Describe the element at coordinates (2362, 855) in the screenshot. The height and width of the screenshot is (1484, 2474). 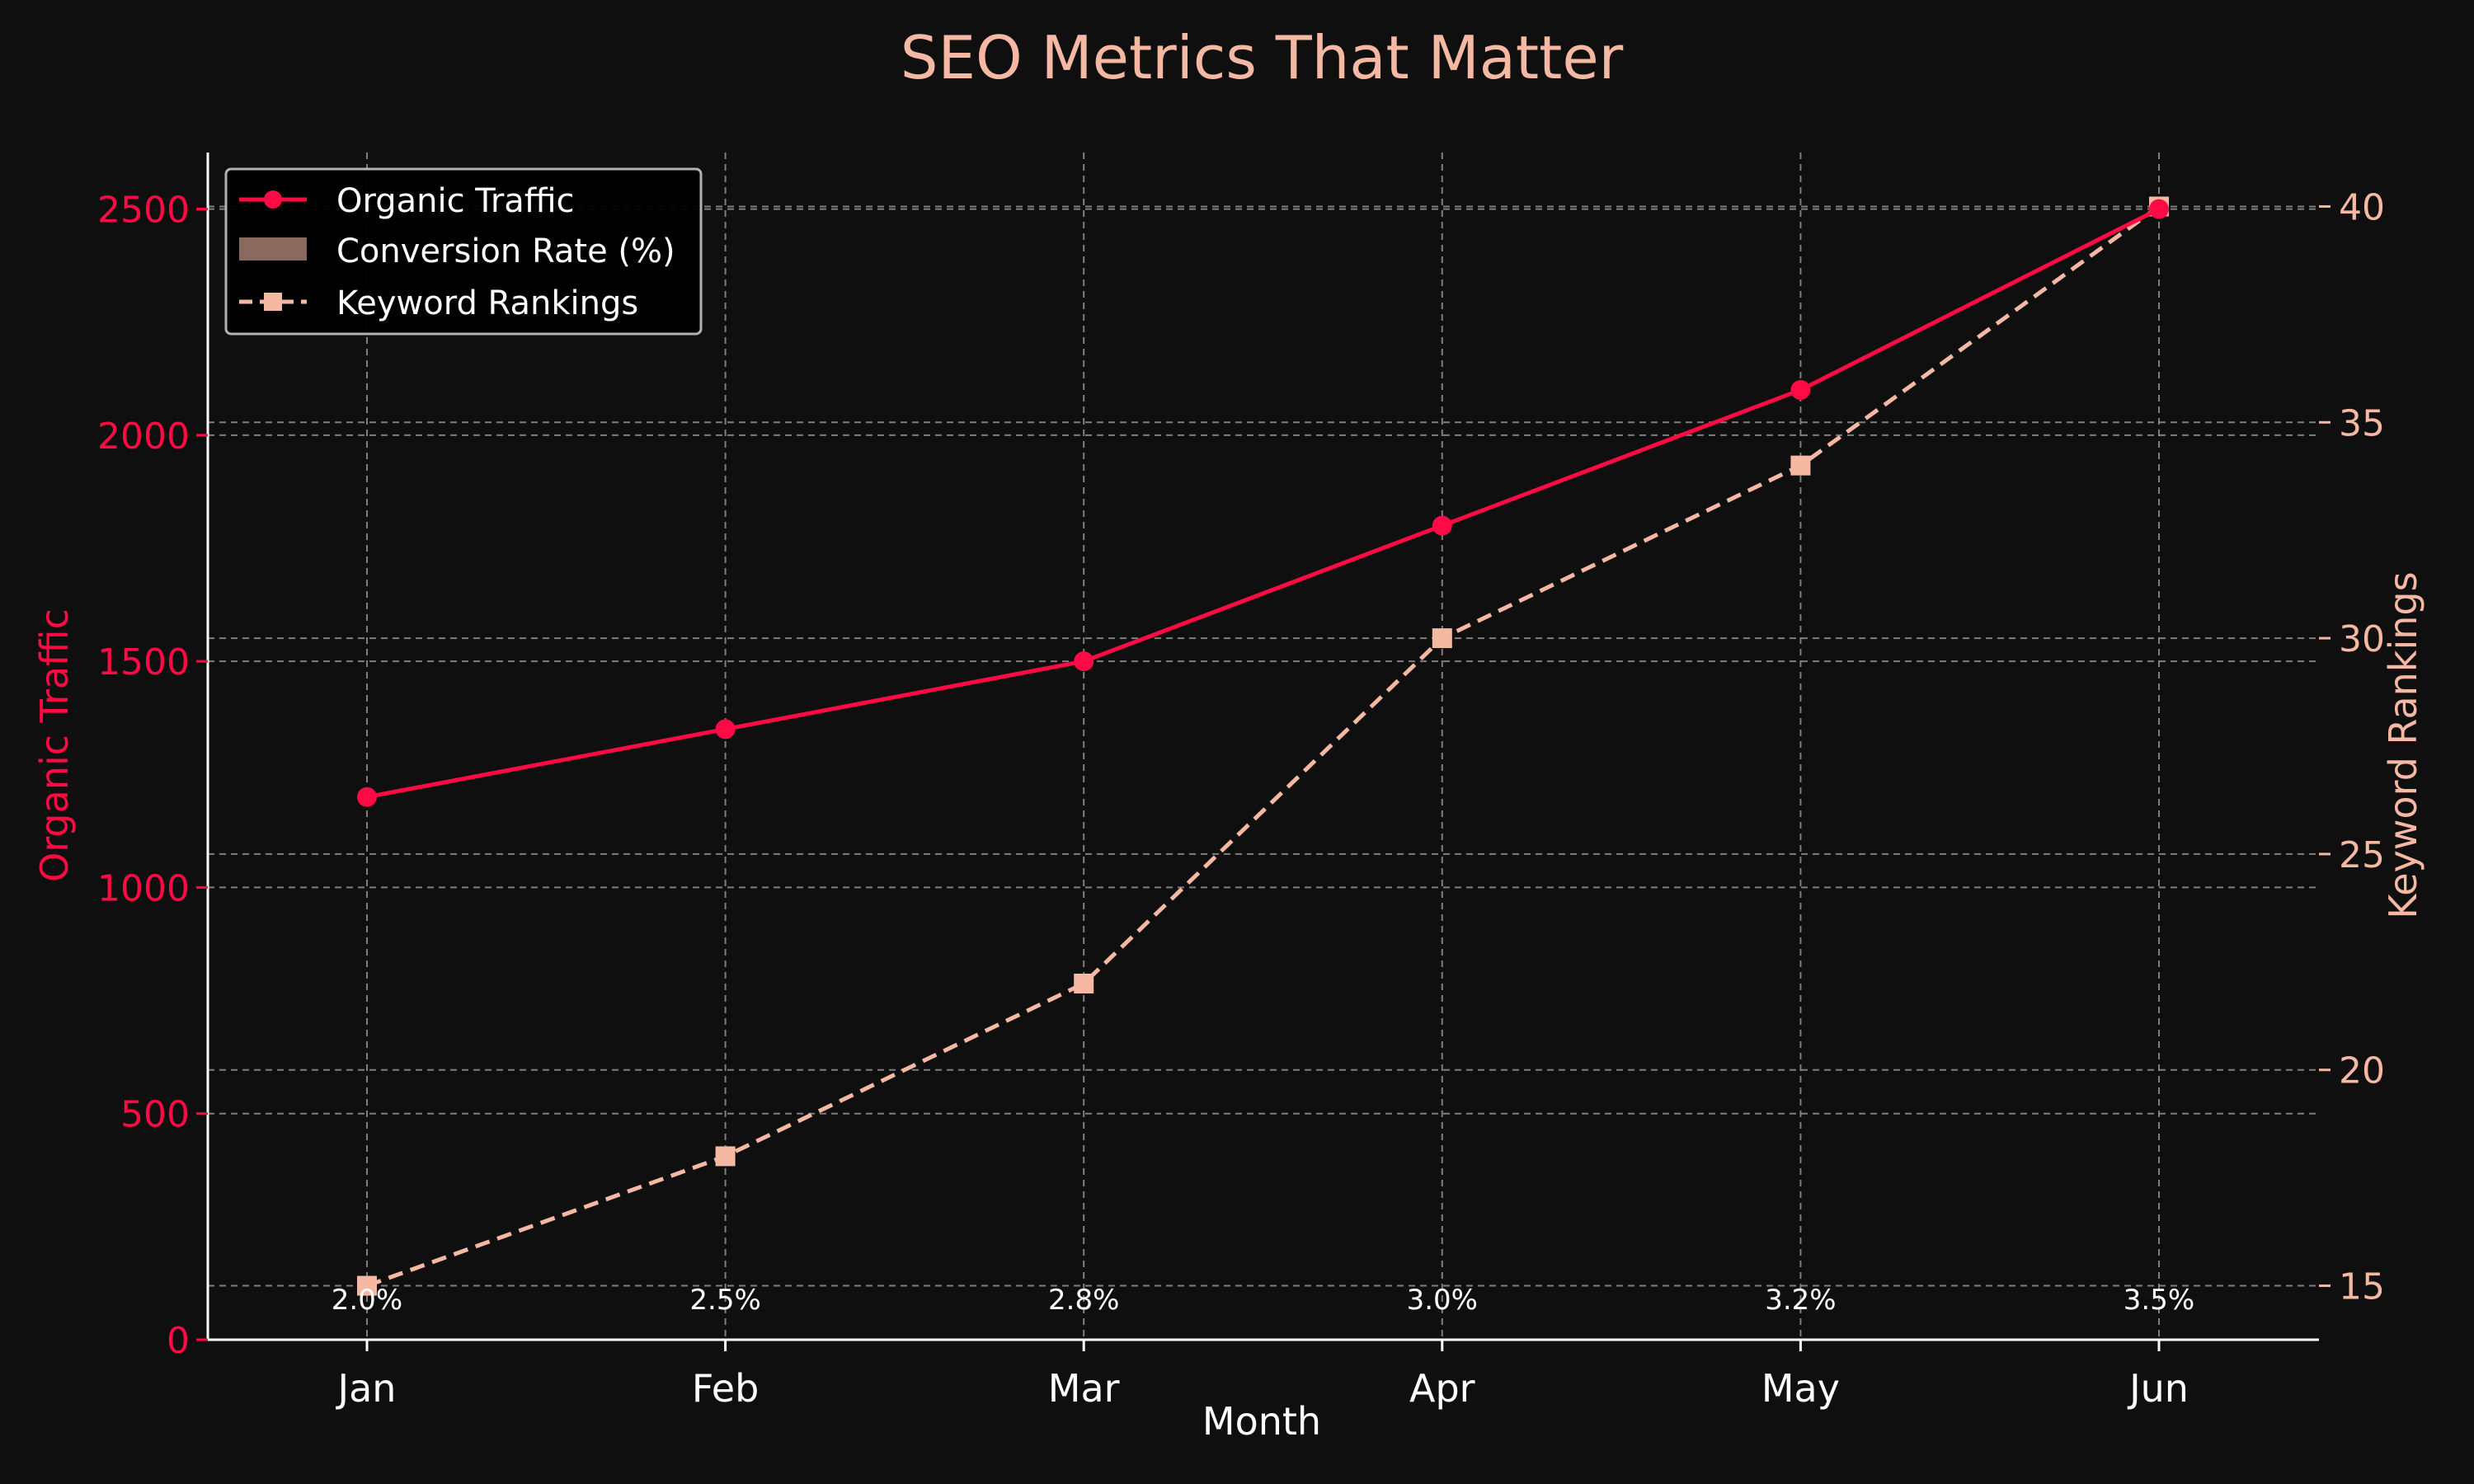
I see `y2-tick-label: 25` at that location.